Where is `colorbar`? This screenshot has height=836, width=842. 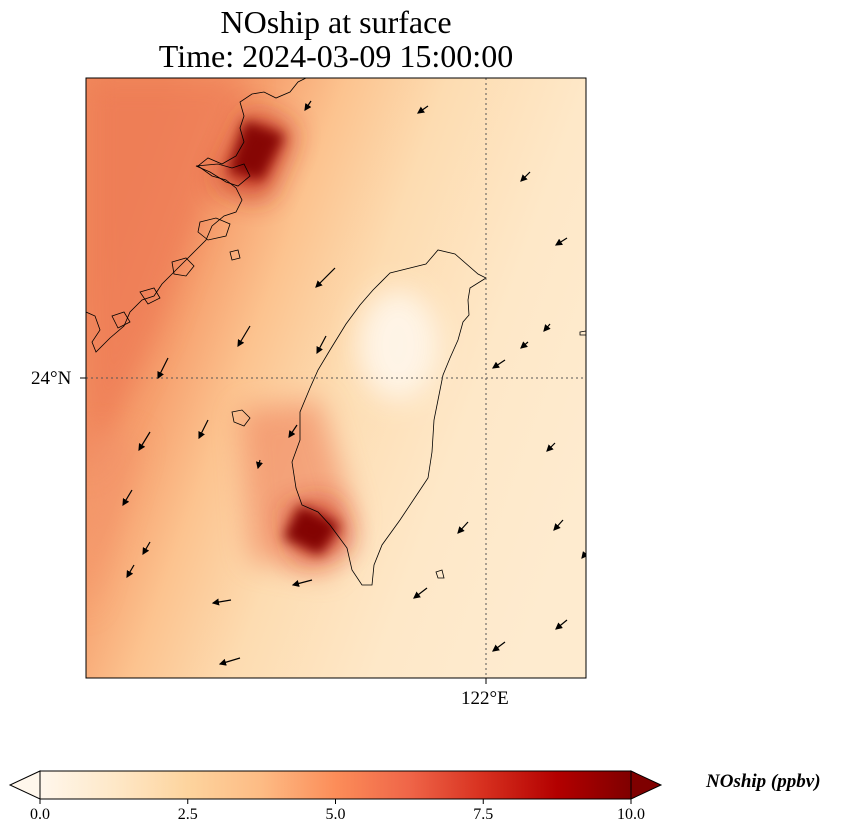 colorbar is located at coordinates (335, 787).